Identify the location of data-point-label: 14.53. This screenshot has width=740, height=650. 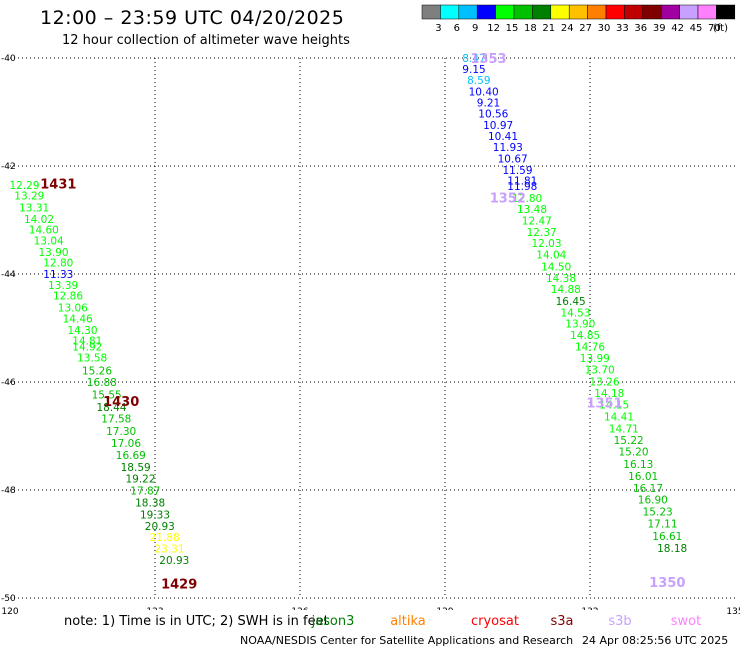
(575, 313).